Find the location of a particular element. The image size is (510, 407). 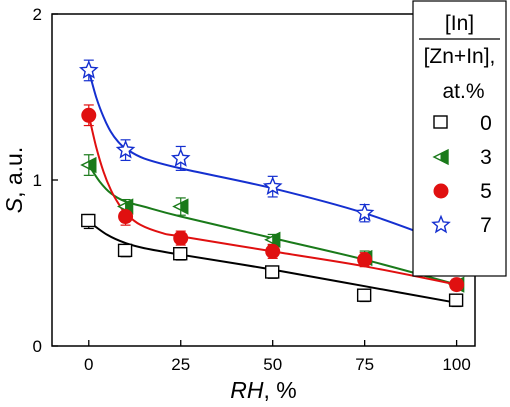

legend-label-7: 7 is located at coordinates (486, 225).